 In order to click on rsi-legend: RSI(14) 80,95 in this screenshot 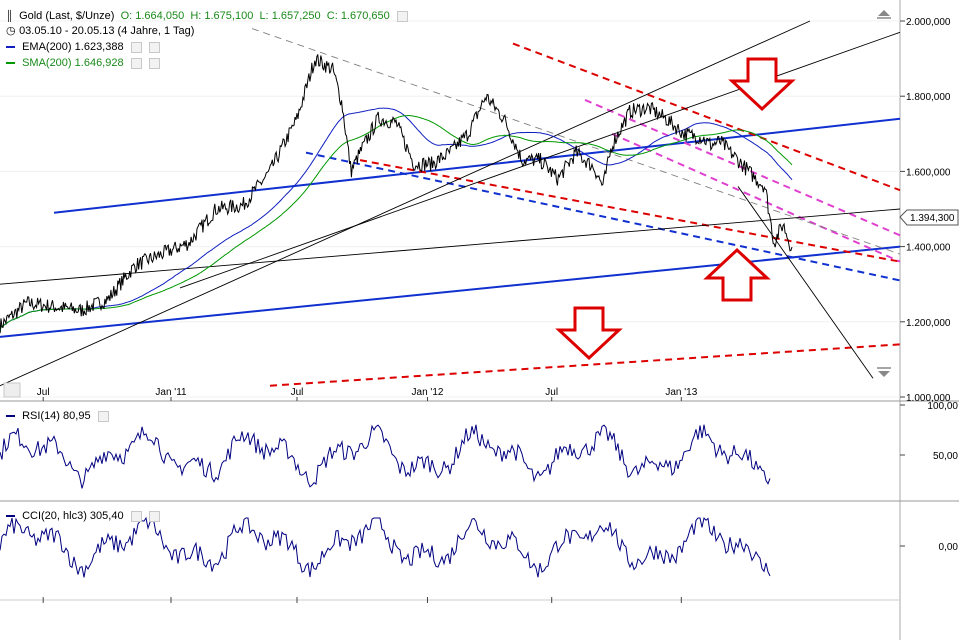, I will do `click(57, 416)`.